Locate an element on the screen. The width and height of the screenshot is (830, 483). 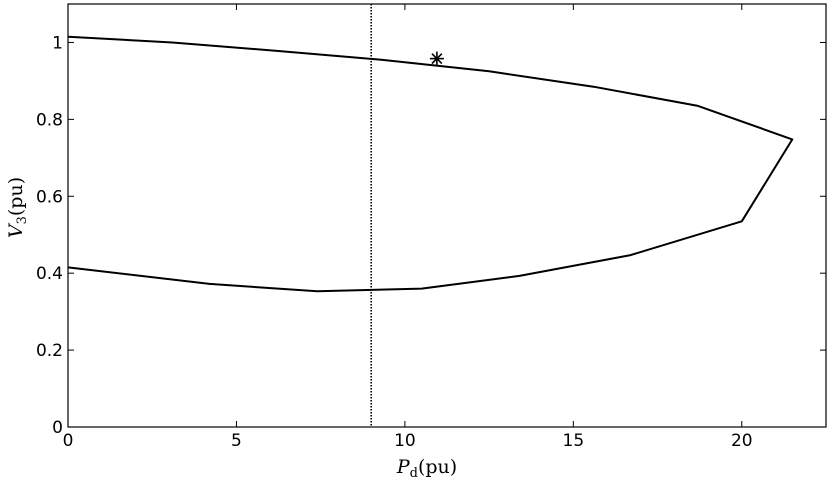
y-tick-label: 0.2 is located at coordinates (49, 351).